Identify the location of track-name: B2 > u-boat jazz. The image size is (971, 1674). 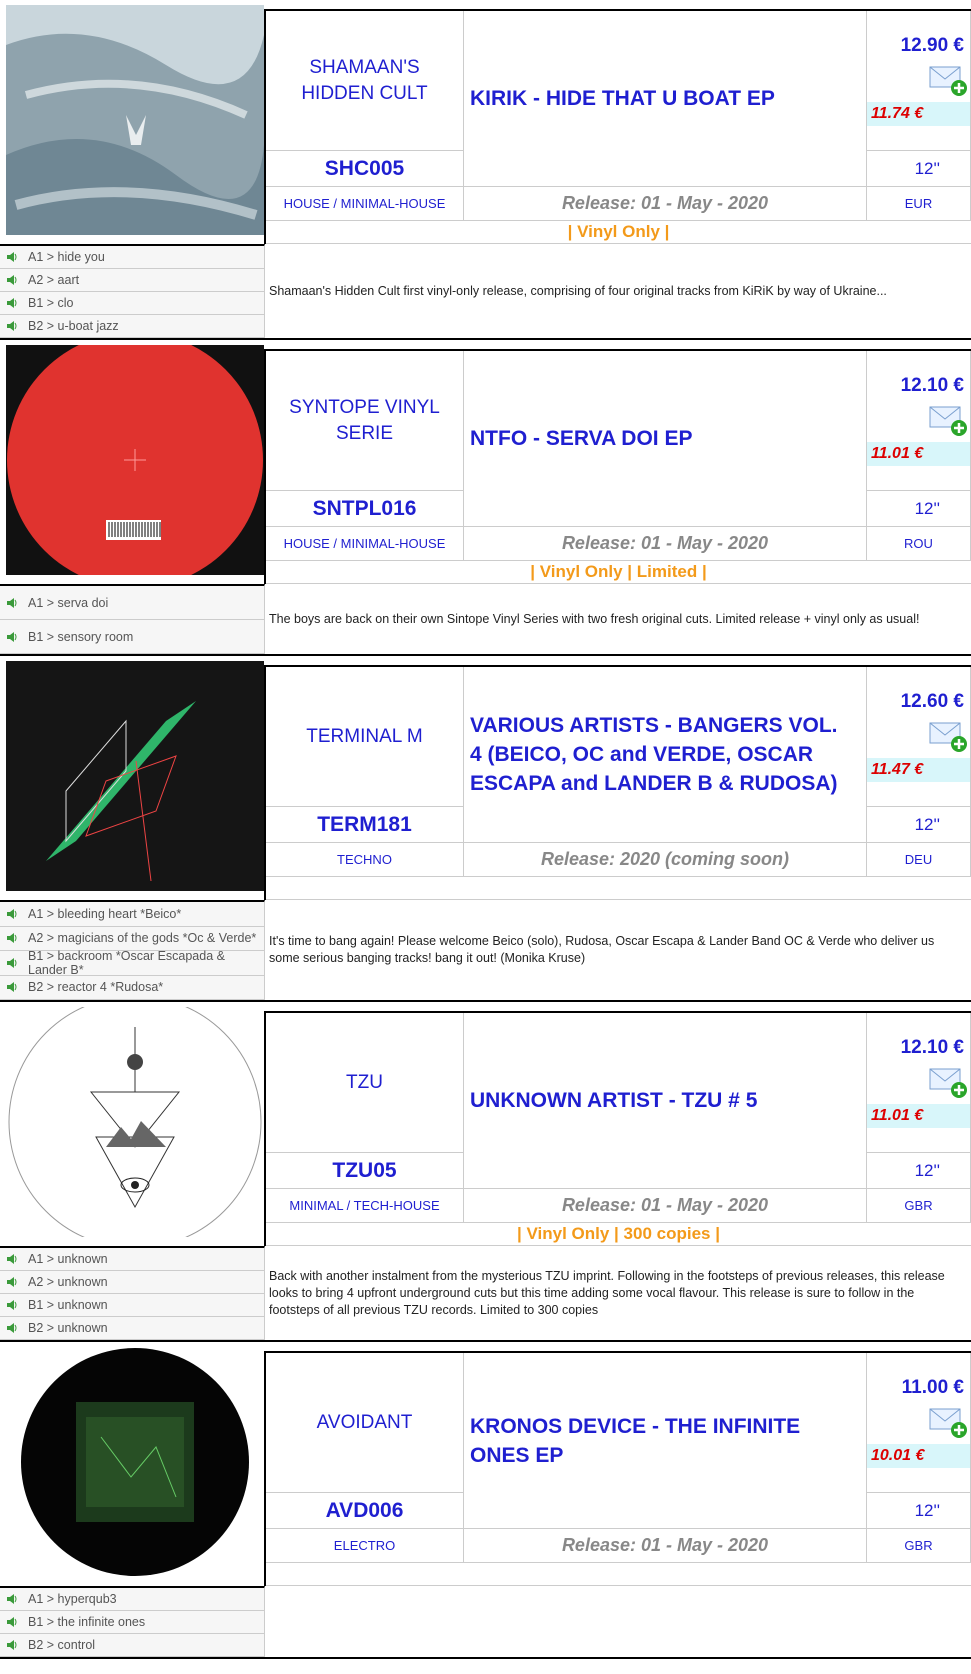
(73, 326).